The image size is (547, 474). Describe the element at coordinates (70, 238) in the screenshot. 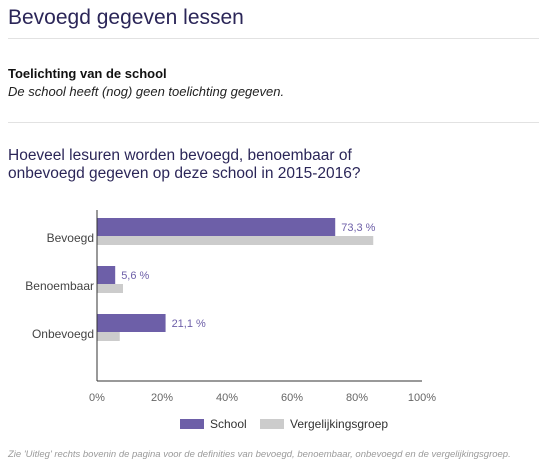

I see `category-label-bevoegd: Bevoegd` at that location.